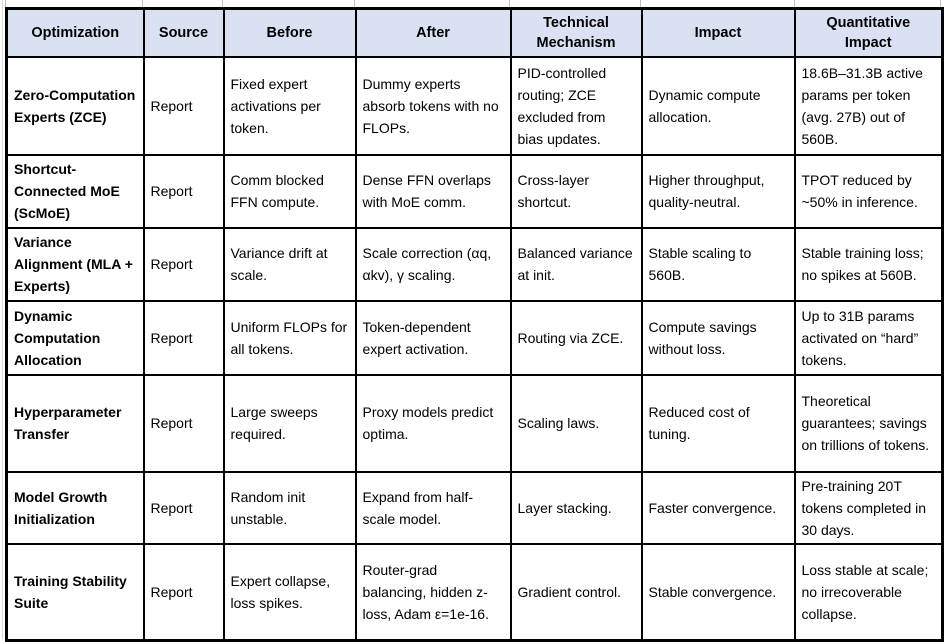 The image size is (945, 642). What do you see at coordinates (868, 191) in the screenshot?
I see `cell-quantitative: TPOT reduced by ~50% in inference.` at bounding box center [868, 191].